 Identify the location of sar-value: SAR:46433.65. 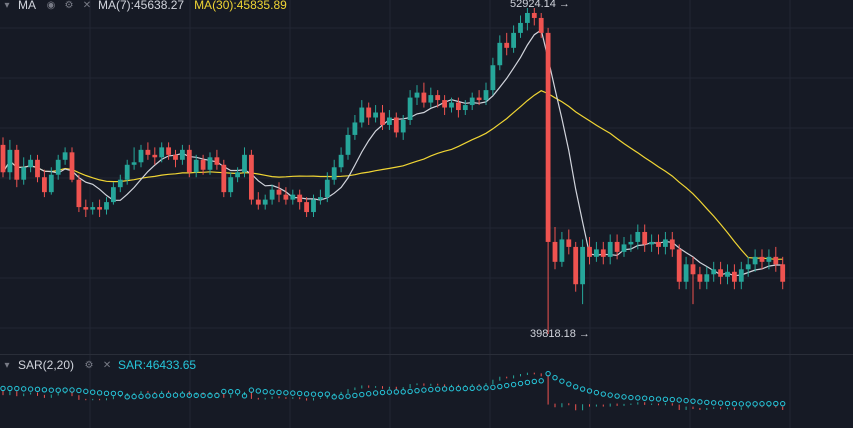
(157, 365).